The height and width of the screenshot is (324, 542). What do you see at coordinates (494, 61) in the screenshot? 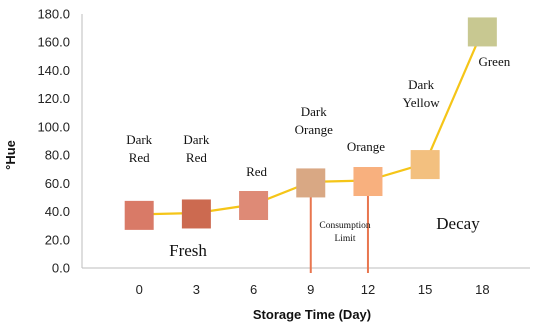
I see `marker-label: Green` at bounding box center [494, 61].